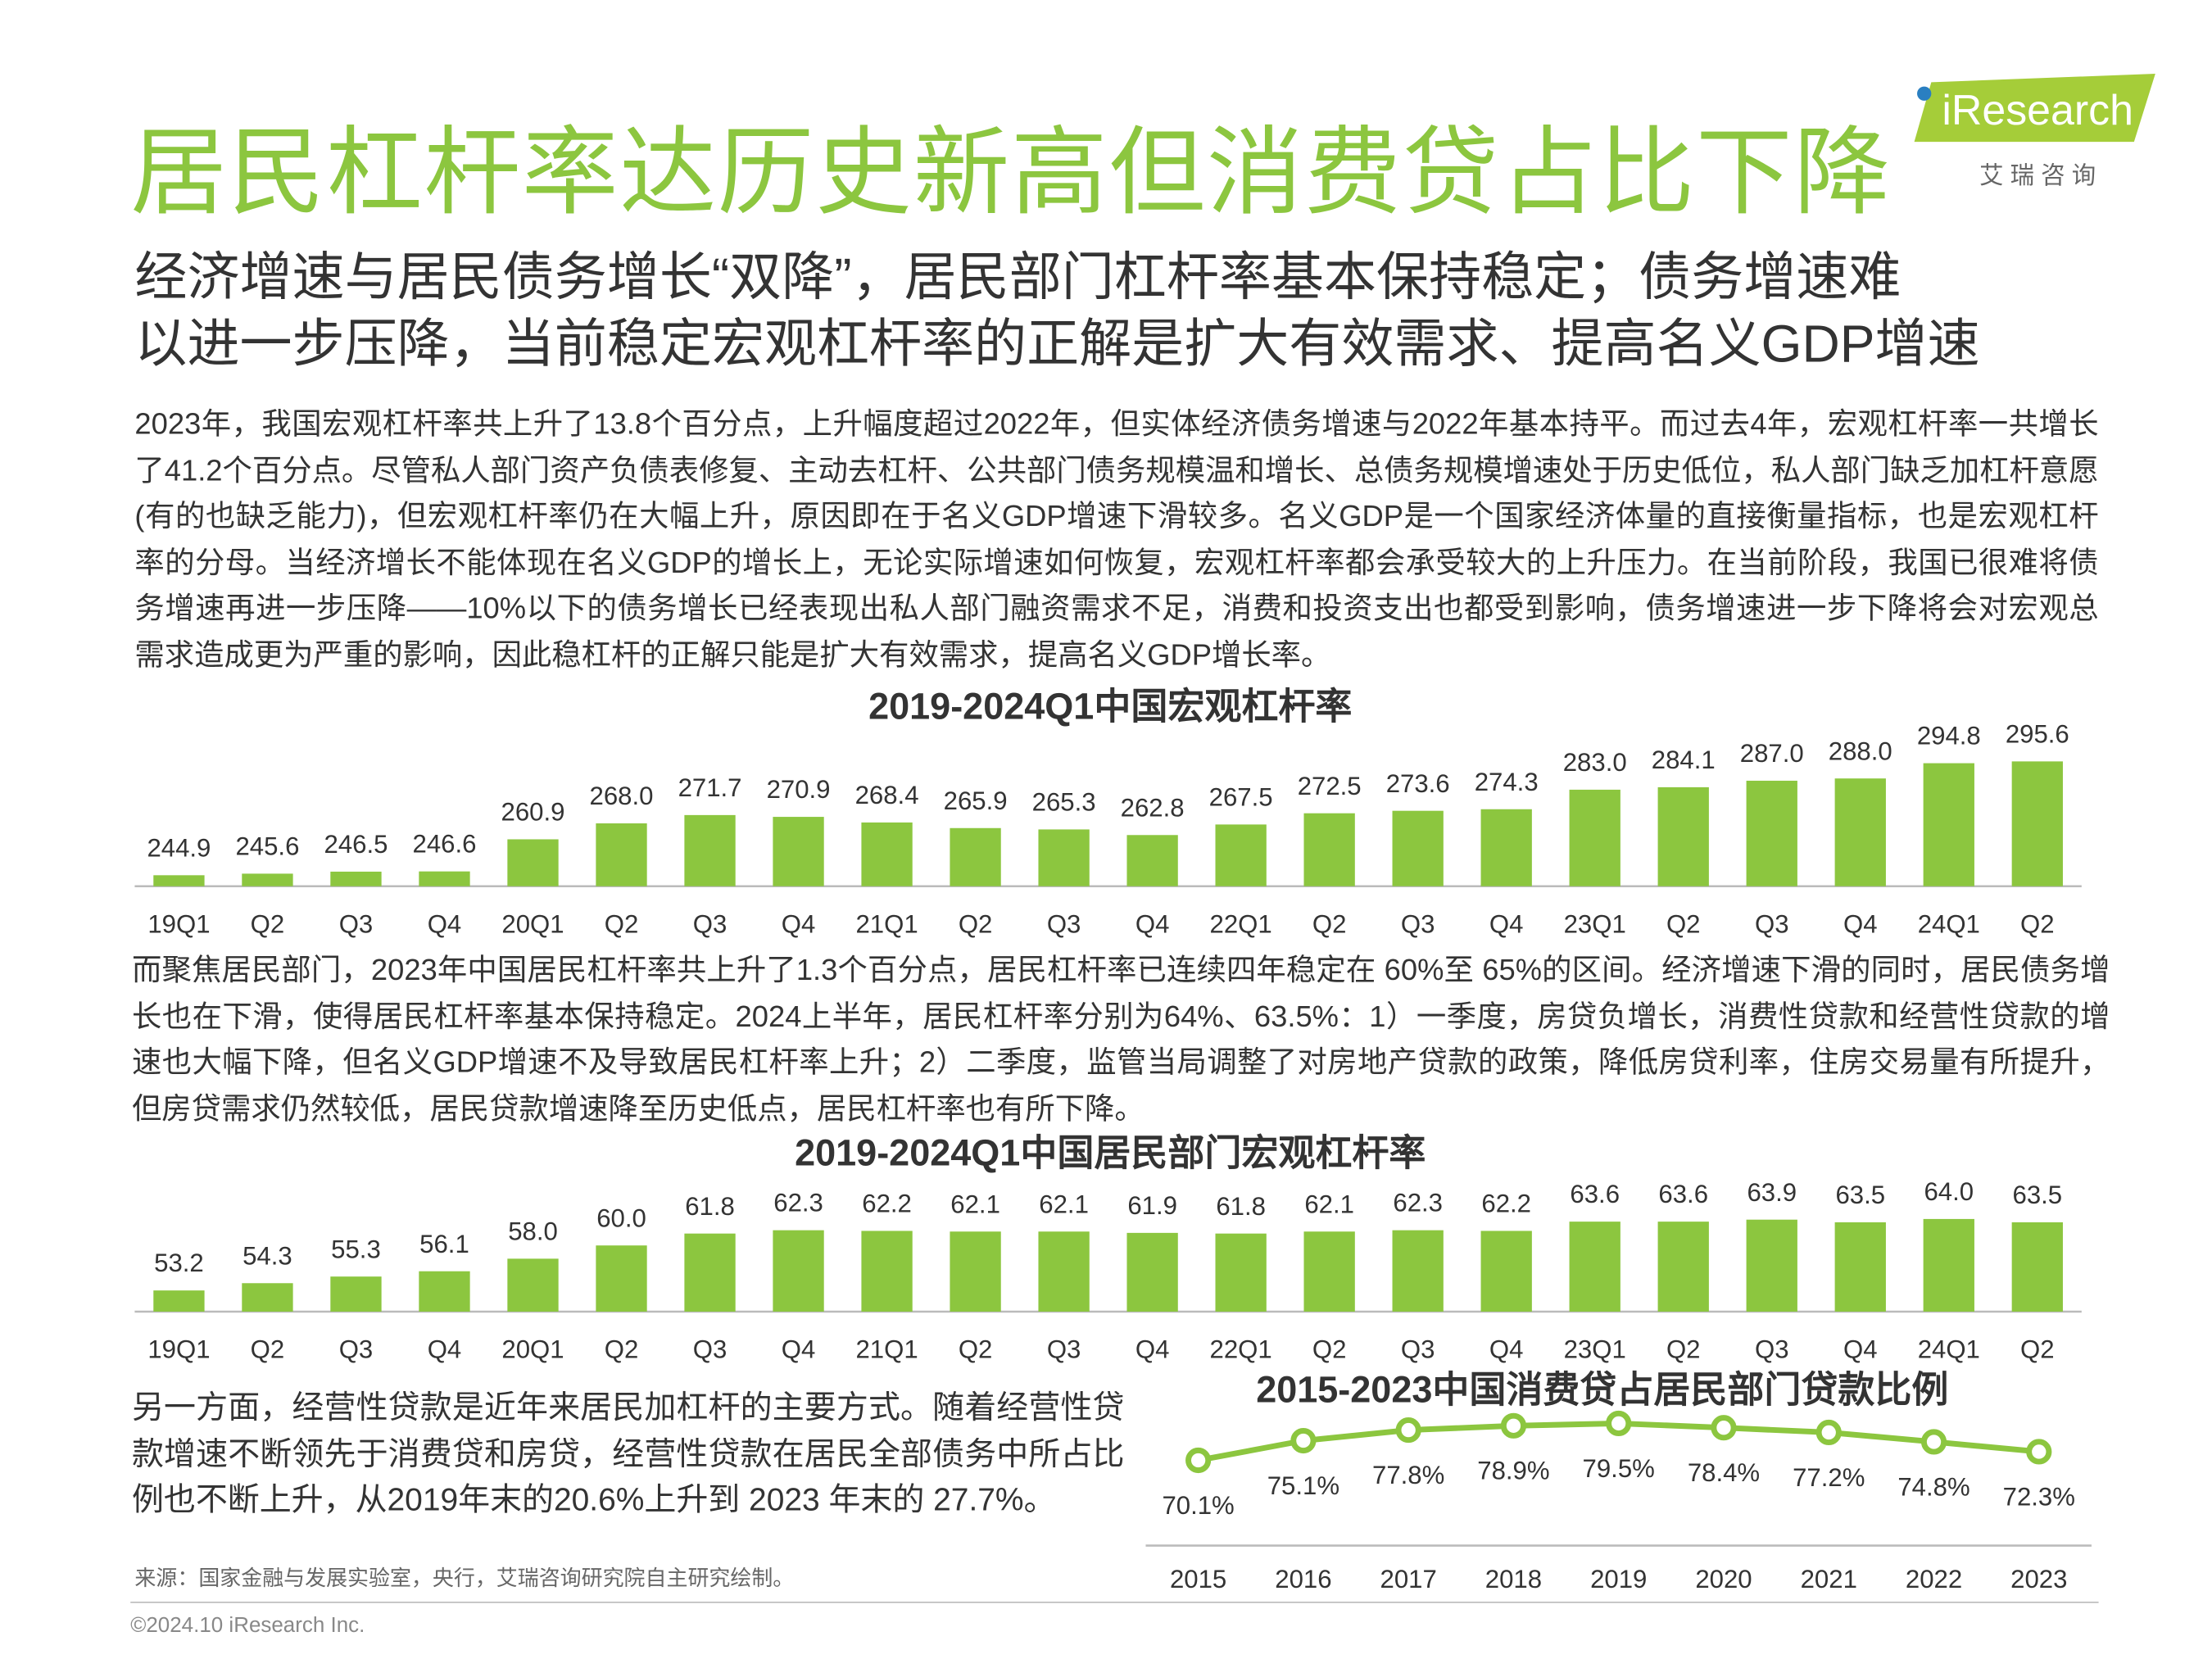 The image size is (2212, 1659). Describe the element at coordinates (1418, 783) in the screenshot. I see `value-label: 273.6` at that location.